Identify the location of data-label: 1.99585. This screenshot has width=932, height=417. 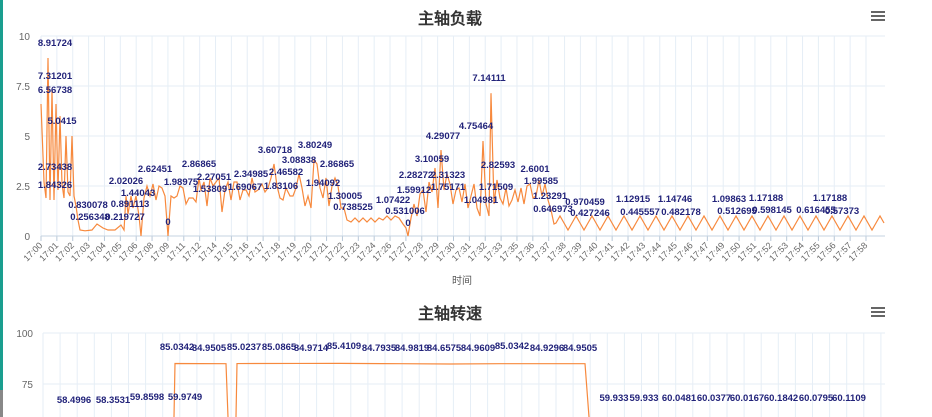
(541, 181).